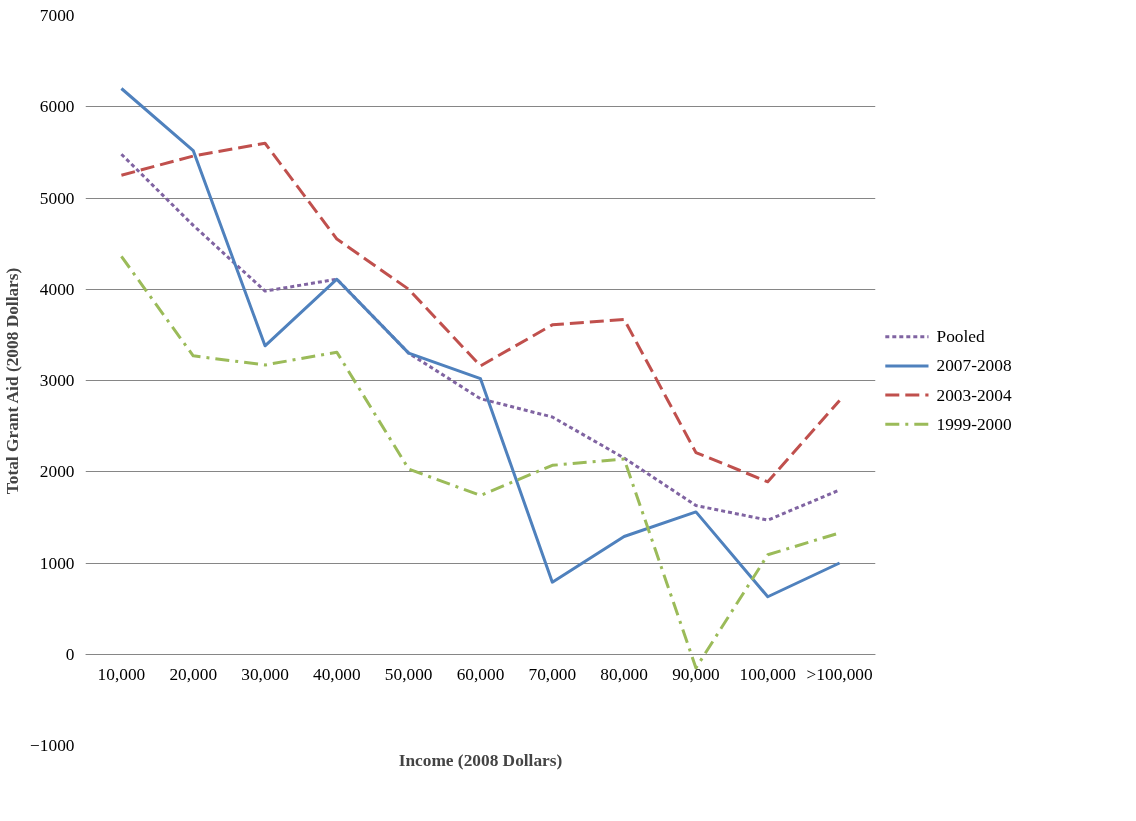  Describe the element at coordinates (974, 424) in the screenshot. I see `legend-label: 1999-2000` at that location.